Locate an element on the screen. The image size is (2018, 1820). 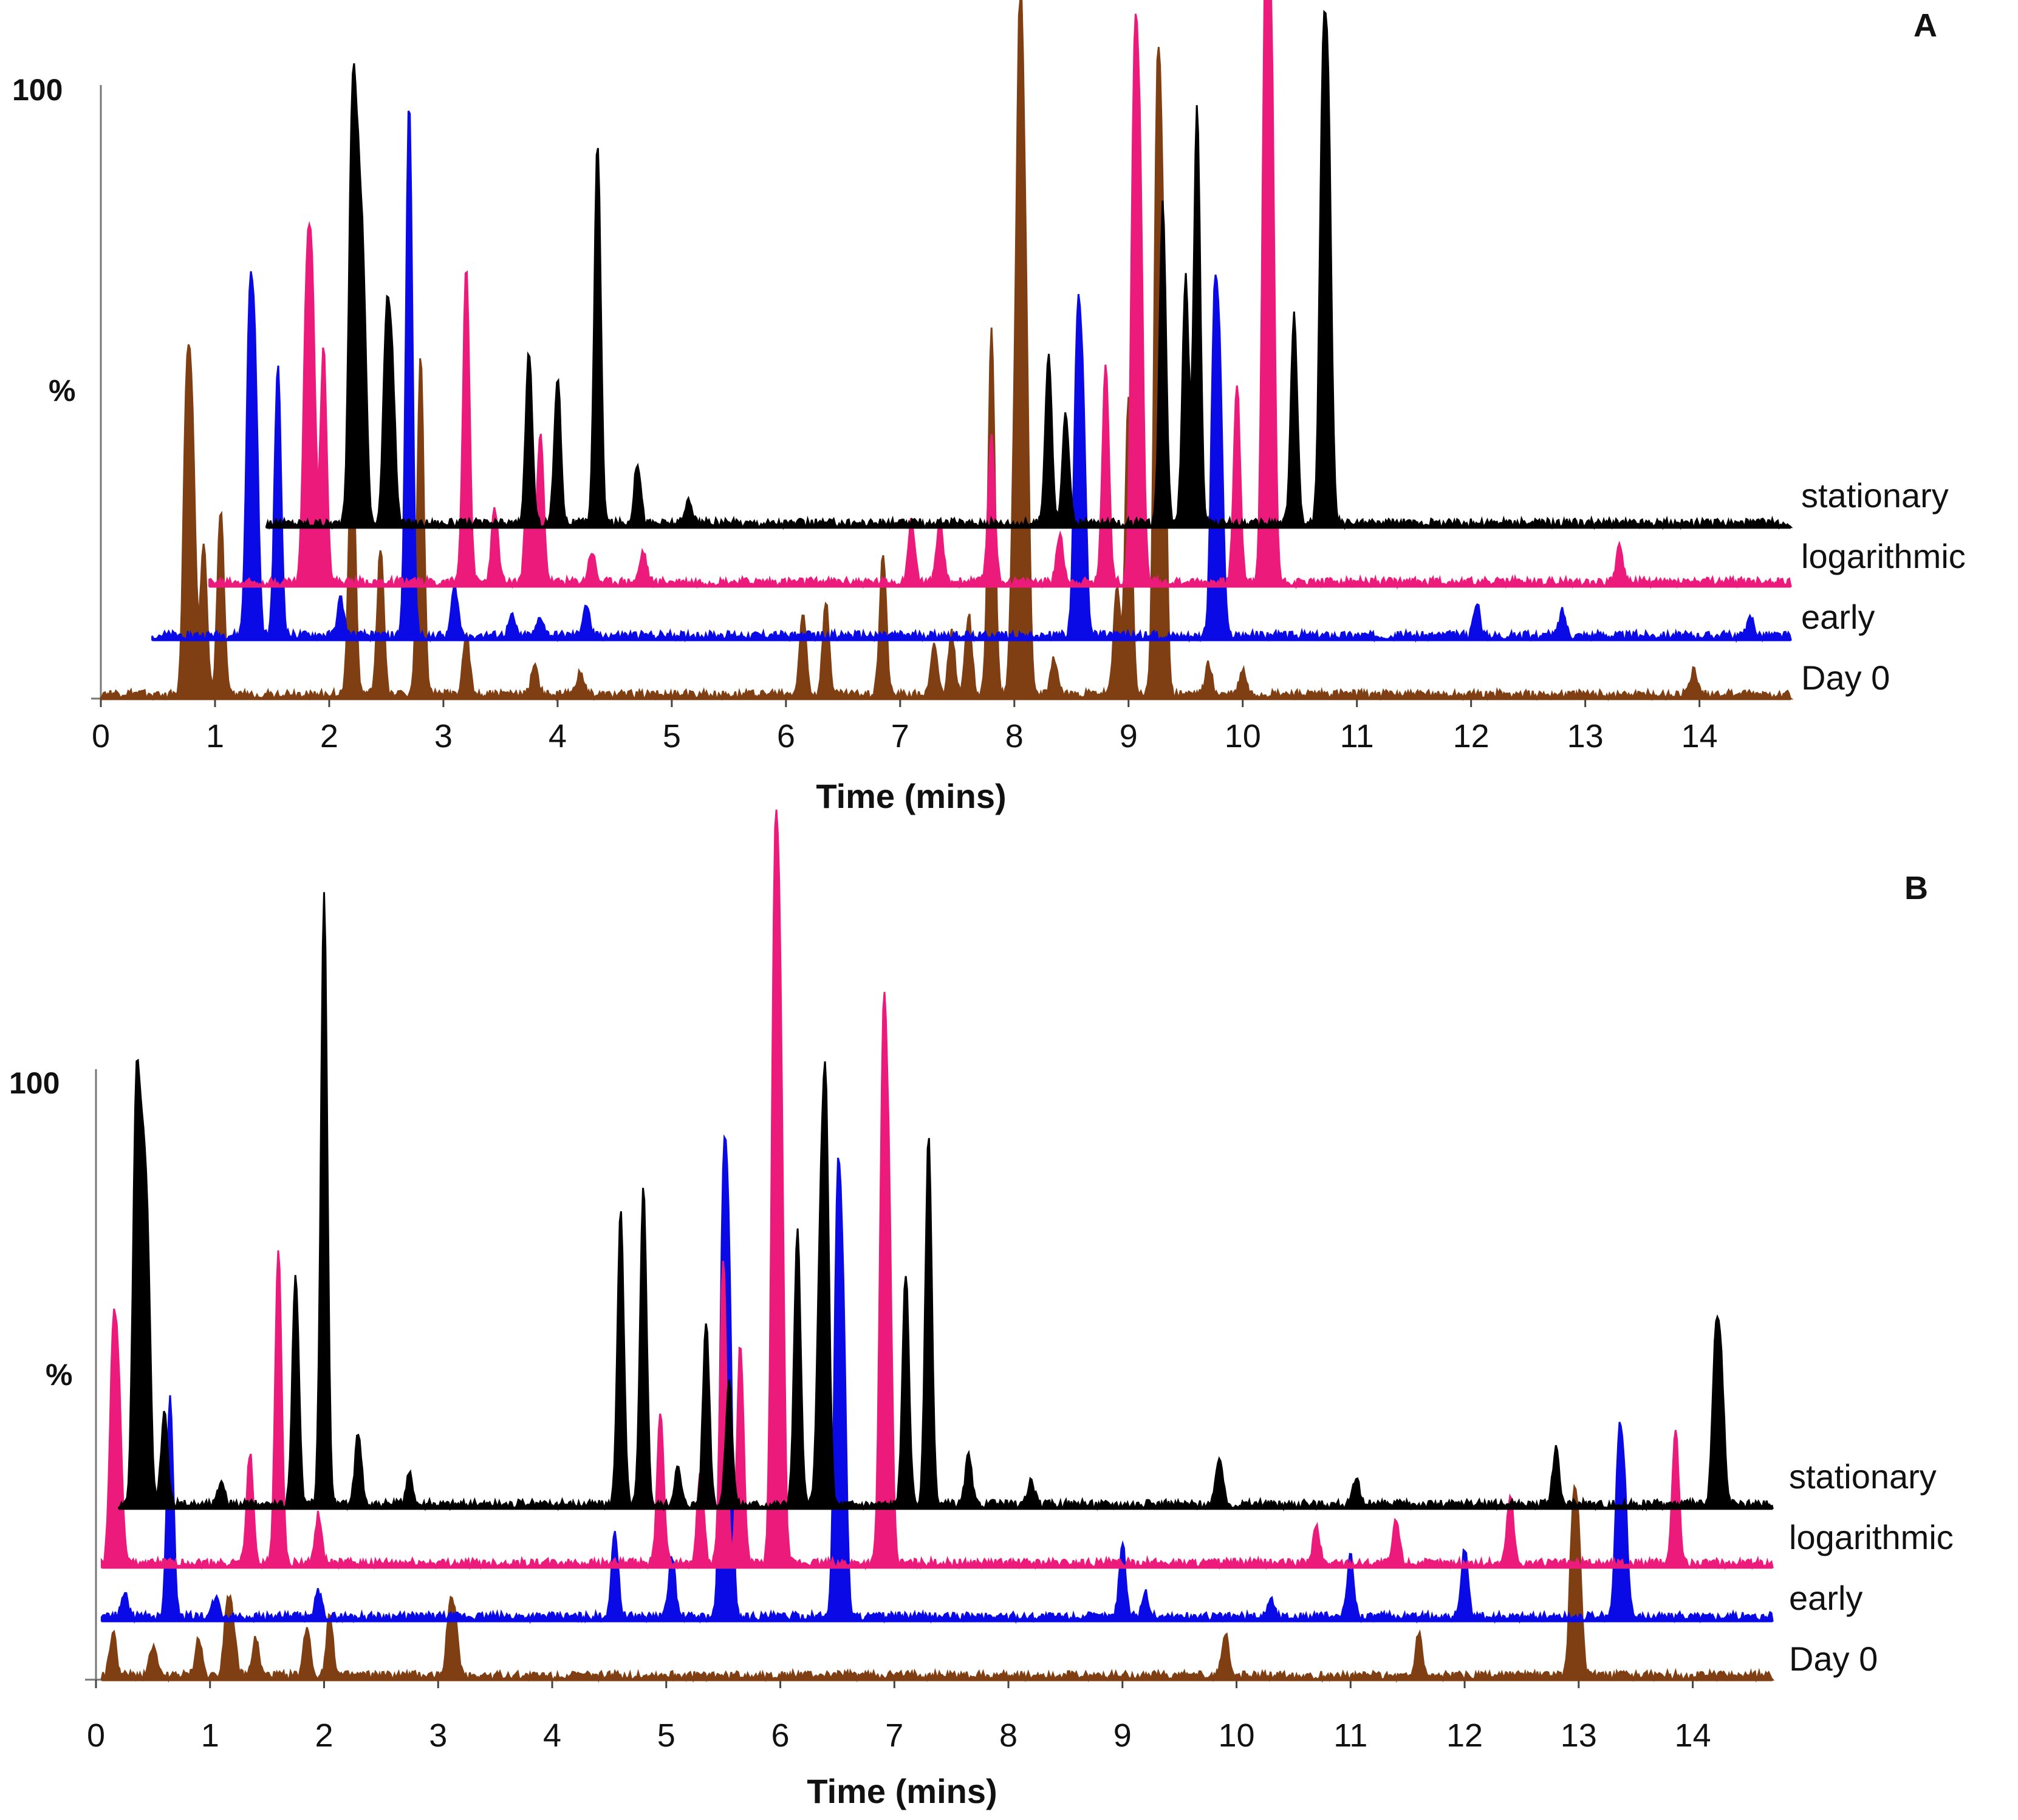
panel-b-x-ticks: 0 1 2 3 4 5 6 7 8 9 10 11 12 13 14 is located at coordinates (899, 1717).